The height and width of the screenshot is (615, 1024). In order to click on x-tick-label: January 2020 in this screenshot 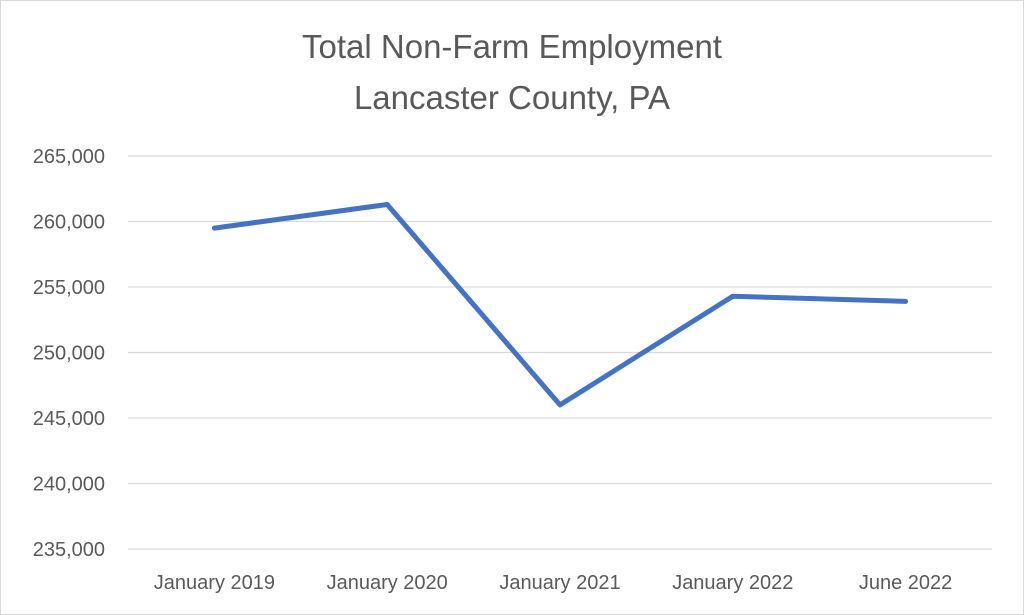, I will do `click(387, 583)`.